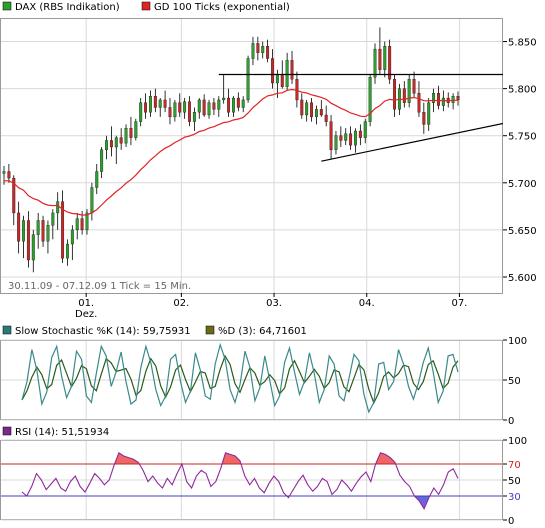 The image size is (545, 528). What do you see at coordinates (459, 303) in the screenshot?
I see `price-x-tick-label: 07.` at bounding box center [459, 303].